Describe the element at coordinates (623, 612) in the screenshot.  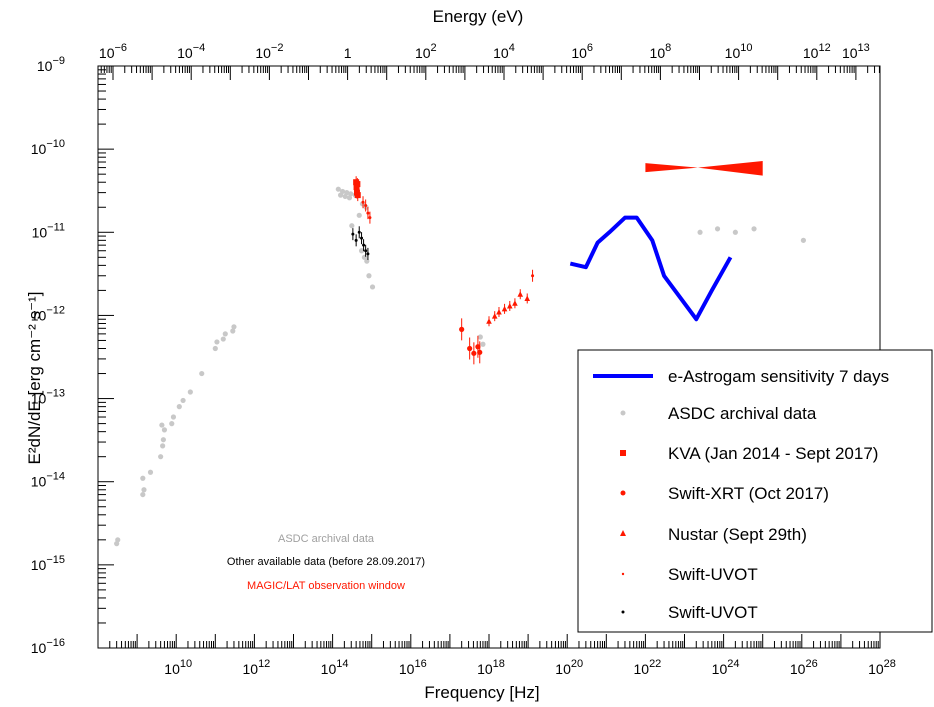
I see `legend-swatch-swift-uvot-black` at that location.